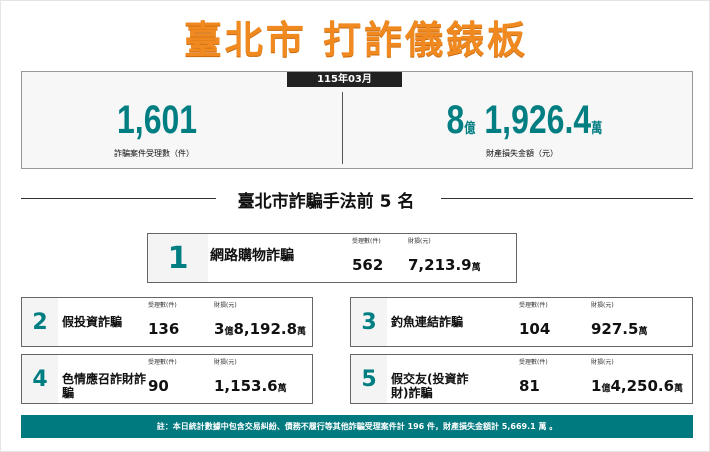 Image resolution: width=710 pixels, height=452 pixels. I want to click on method-name: 假交友(投資詐財)詐騙, so click(430, 386).